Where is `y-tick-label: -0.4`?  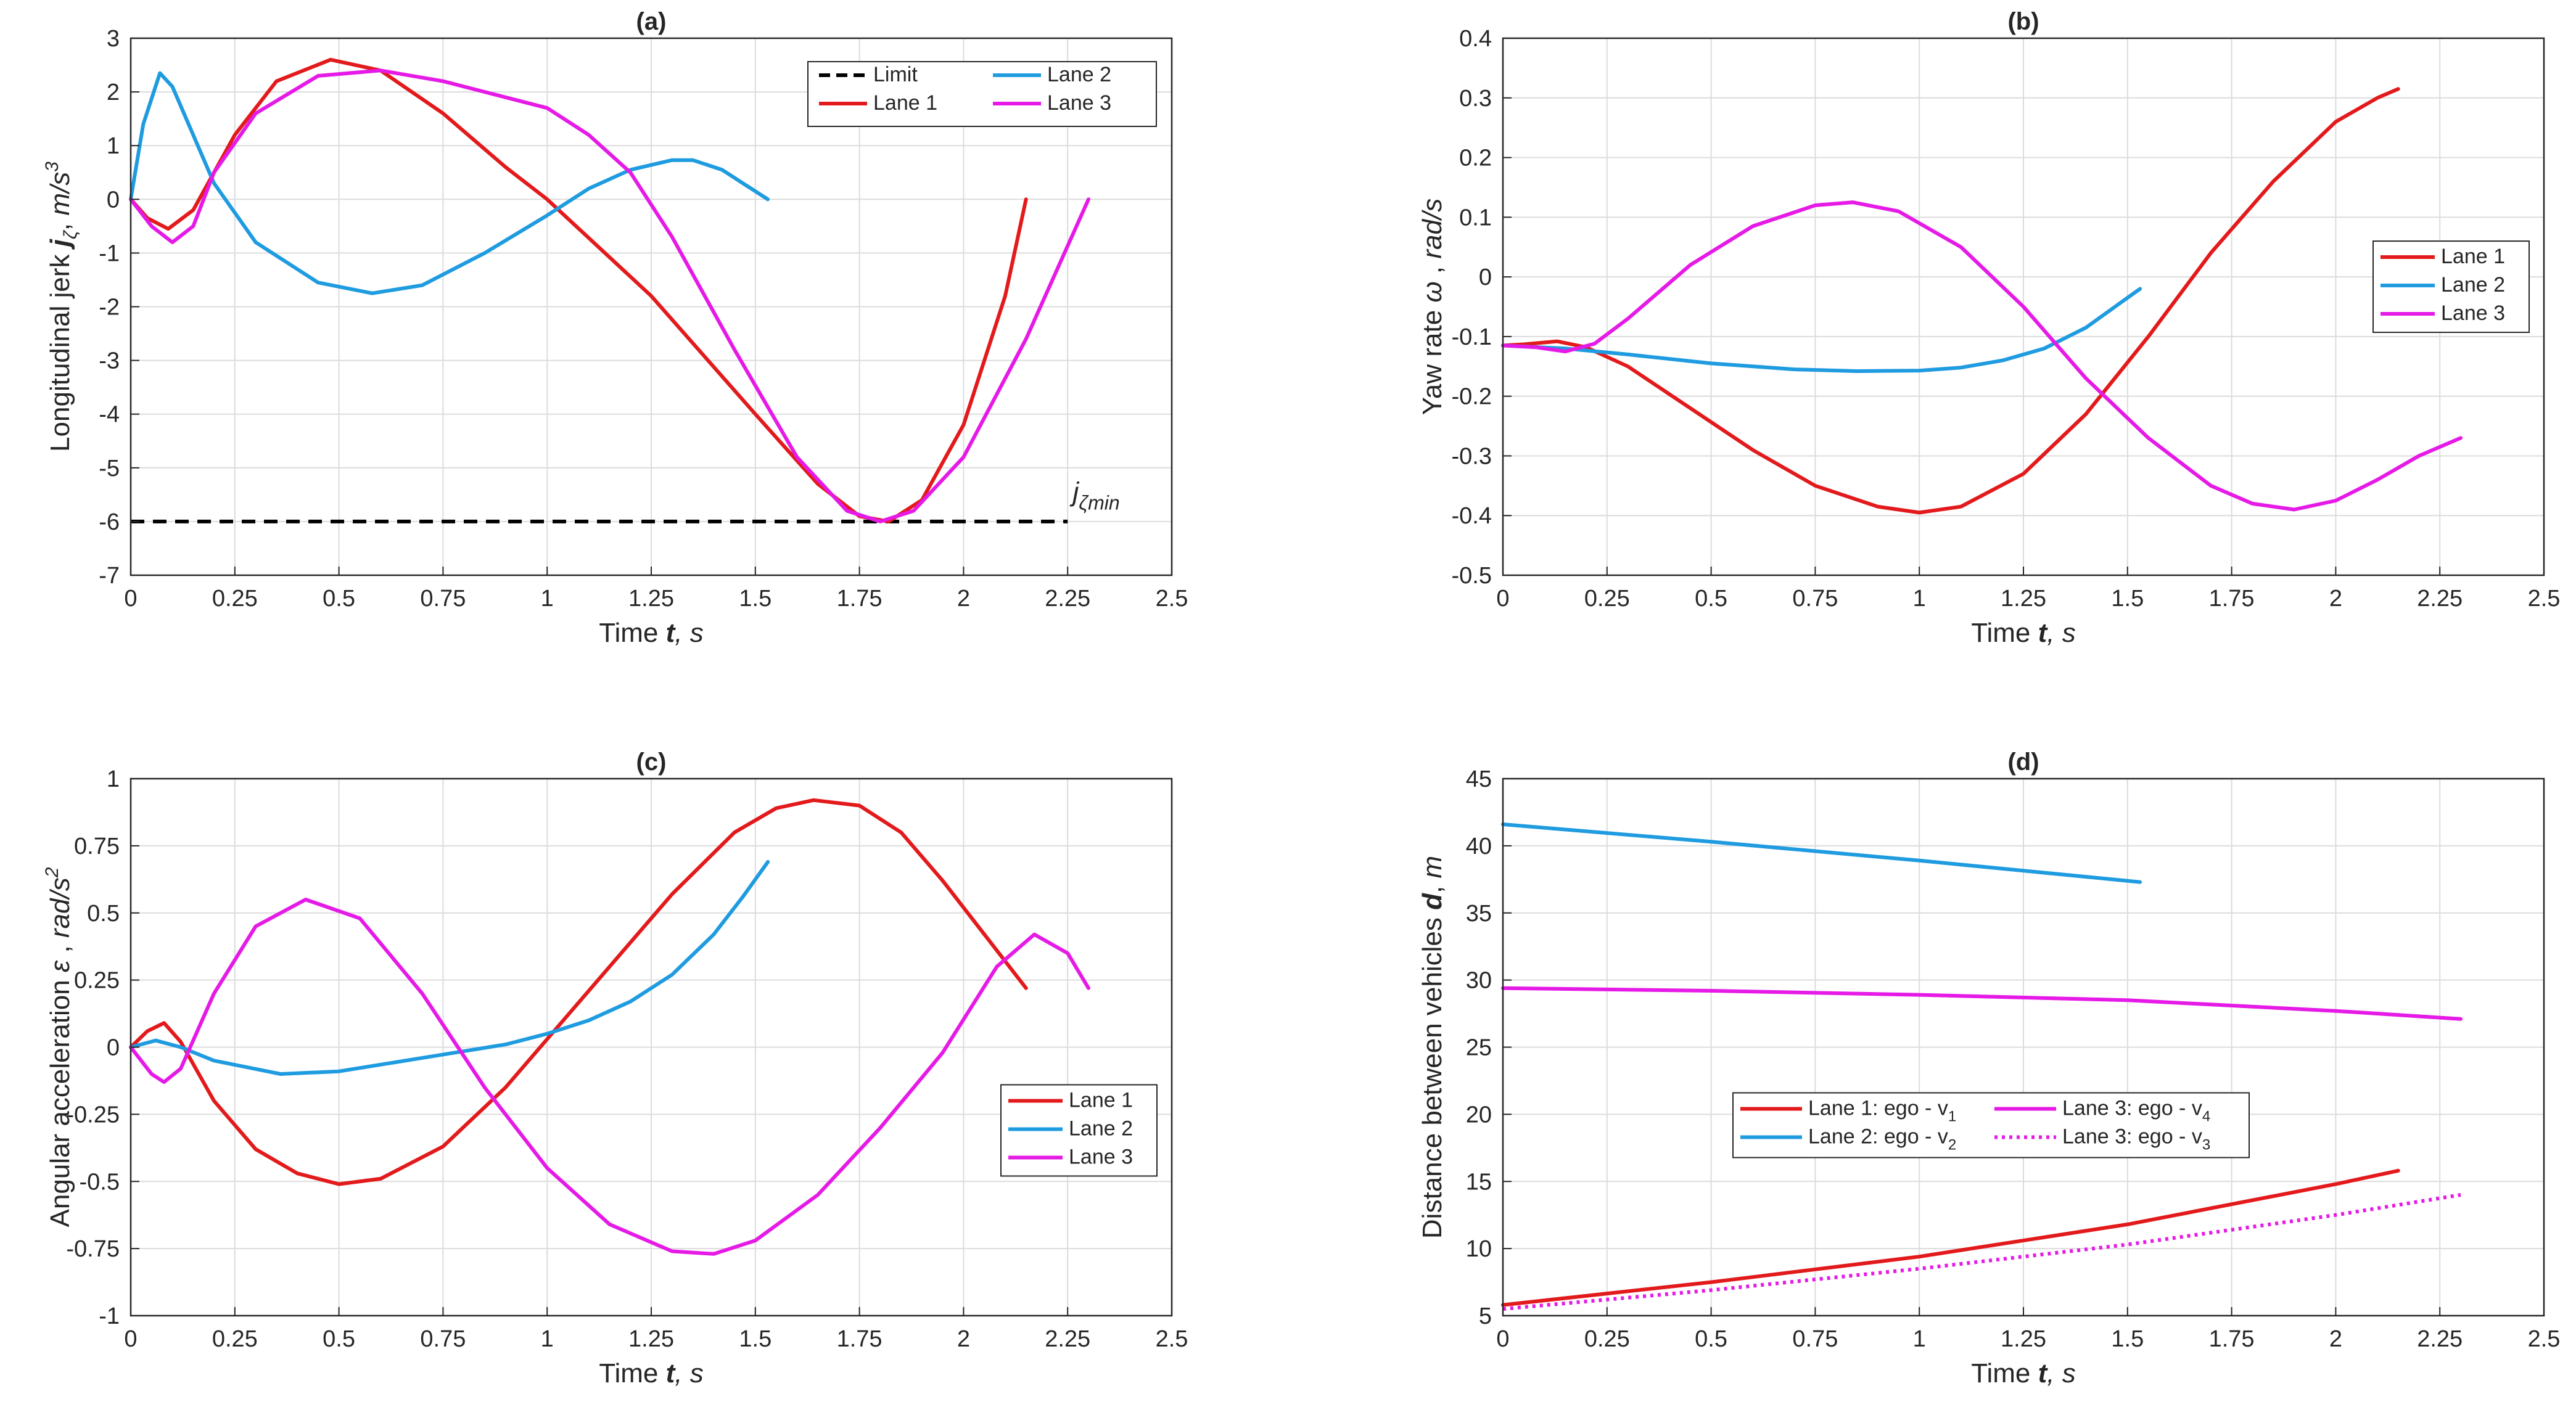 y-tick-label: -0.4 is located at coordinates (1472, 516).